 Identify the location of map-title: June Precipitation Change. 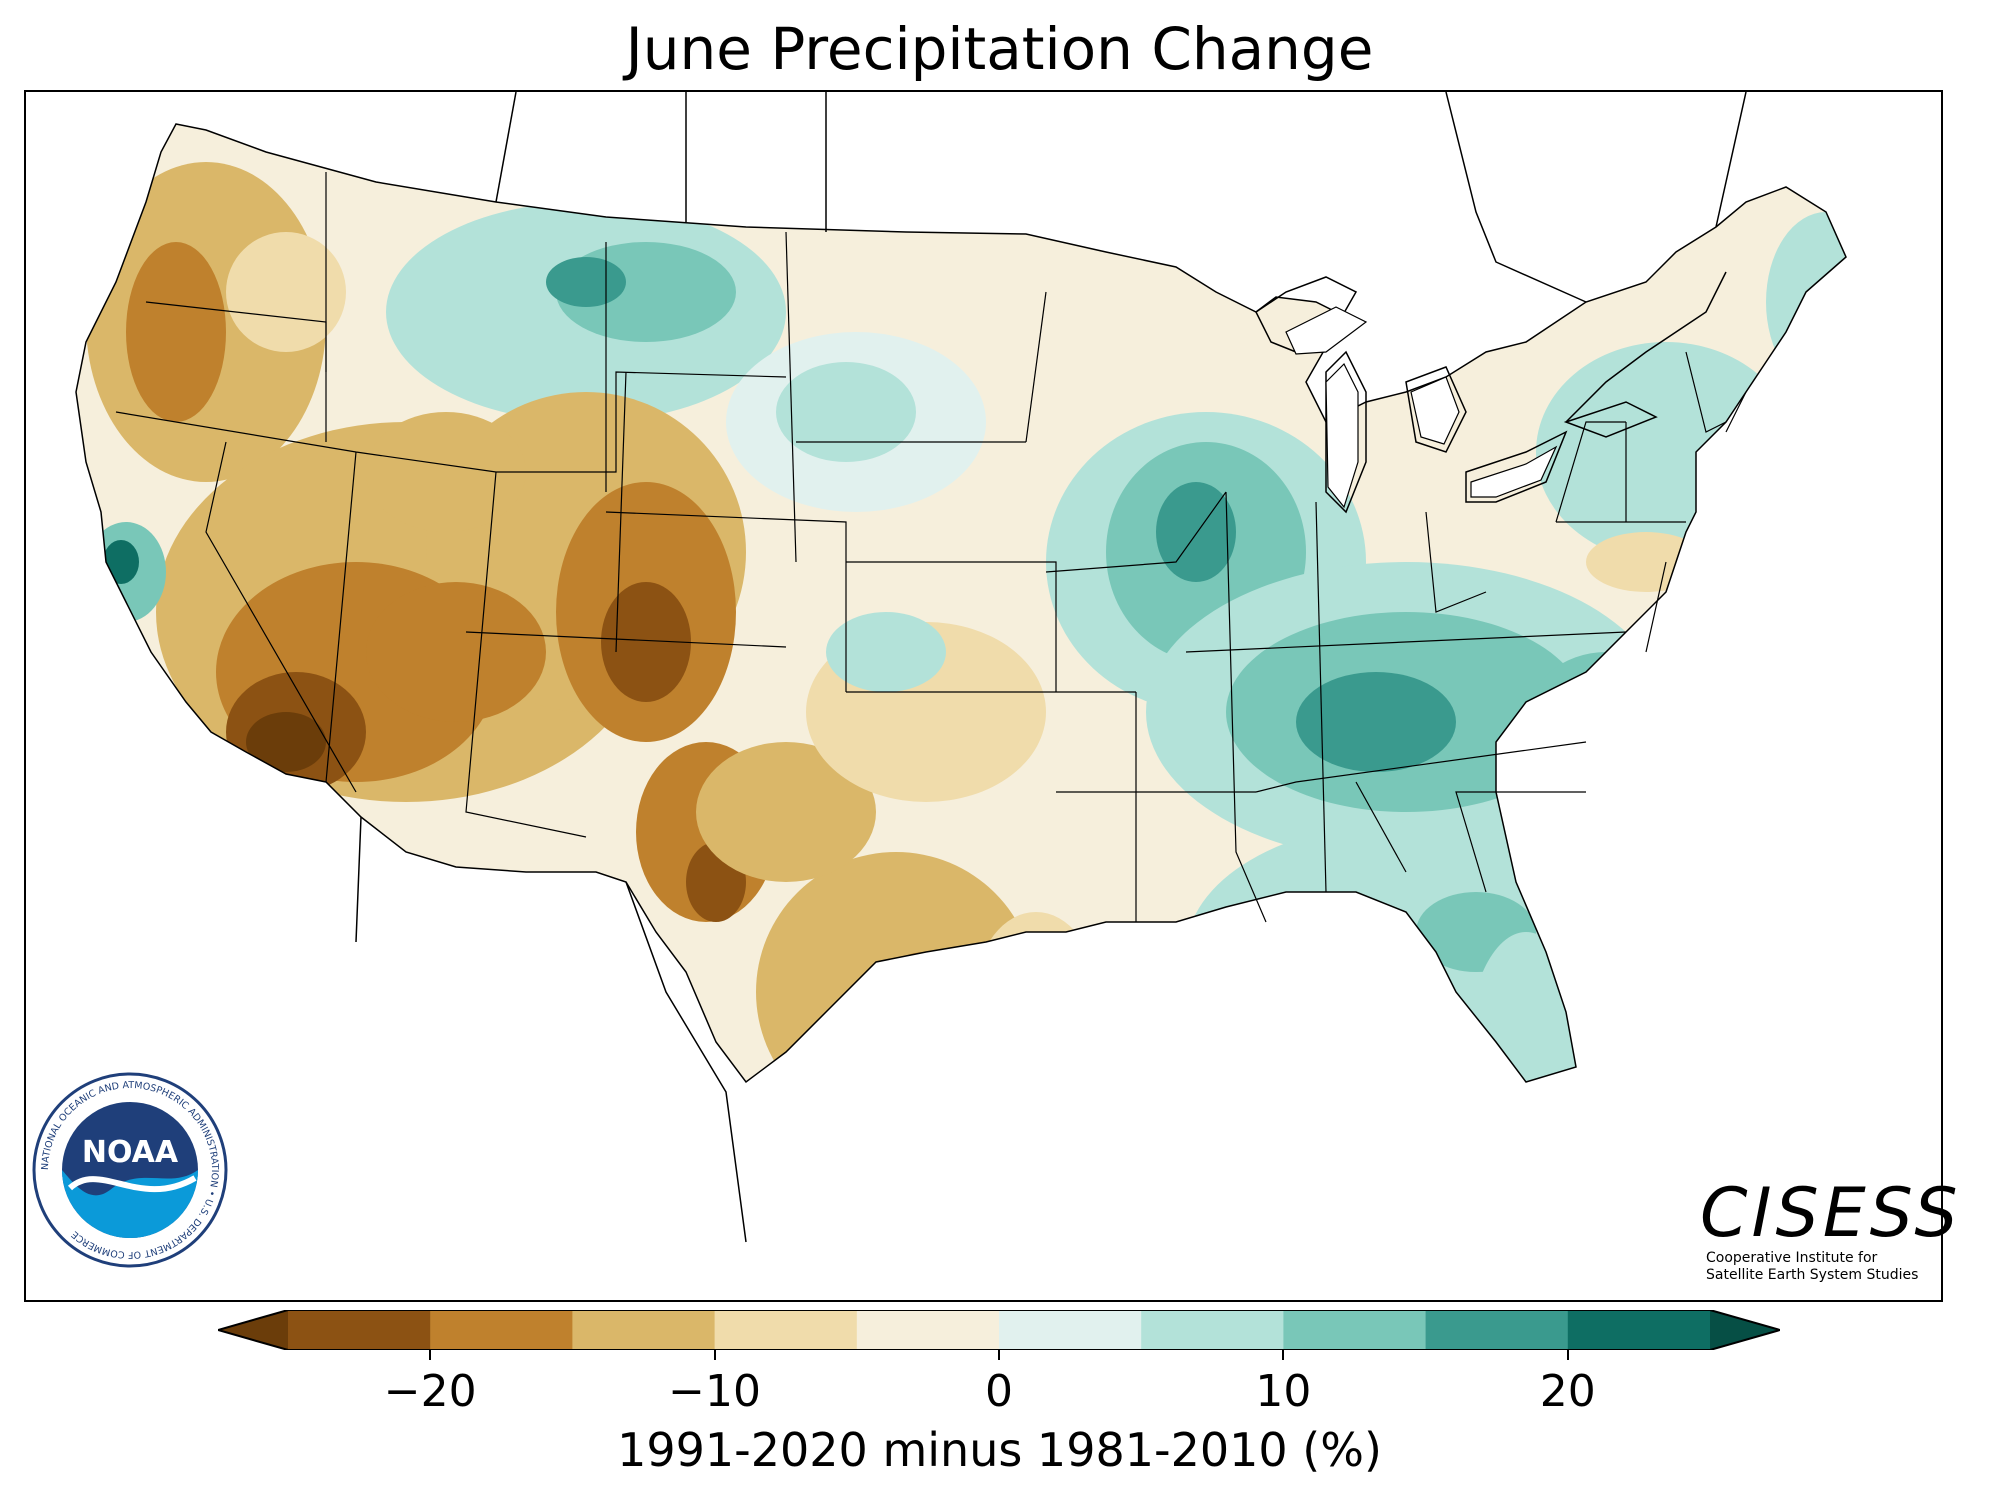
(999, 49).